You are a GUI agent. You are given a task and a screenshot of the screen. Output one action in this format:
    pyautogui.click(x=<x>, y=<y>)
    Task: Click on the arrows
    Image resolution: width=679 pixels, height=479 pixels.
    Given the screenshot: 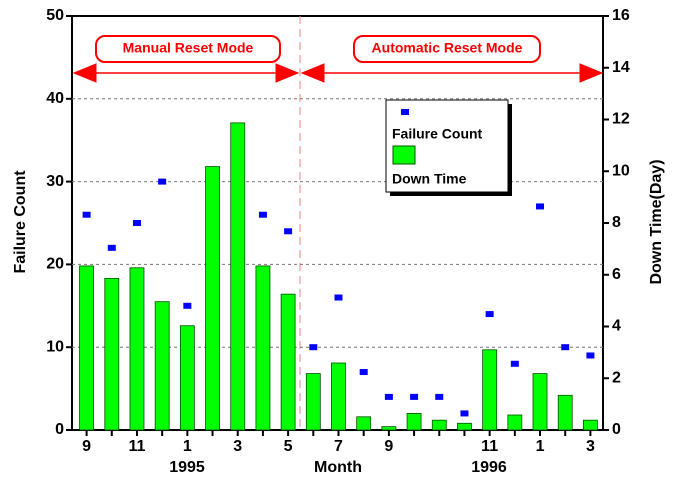 What is the action you would take?
    pyautogui.click(x=338, y=73)
    